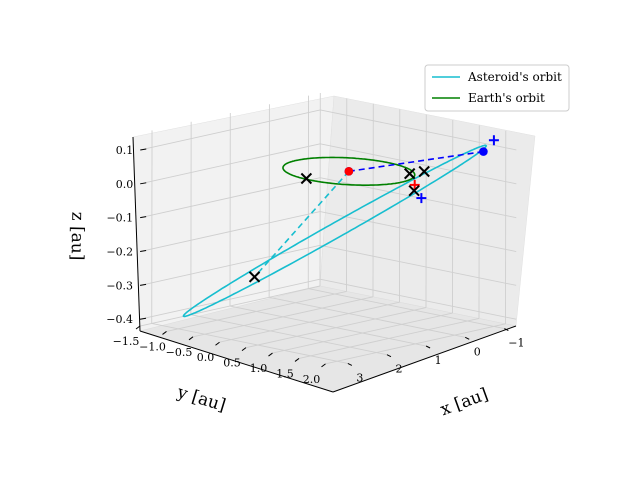 This screenshot has width=640, height=480. What do you see at coordinates (126, 341) in the screenshot?
I see `x-tick-label: −1.5` at bounding box center [126, 341].